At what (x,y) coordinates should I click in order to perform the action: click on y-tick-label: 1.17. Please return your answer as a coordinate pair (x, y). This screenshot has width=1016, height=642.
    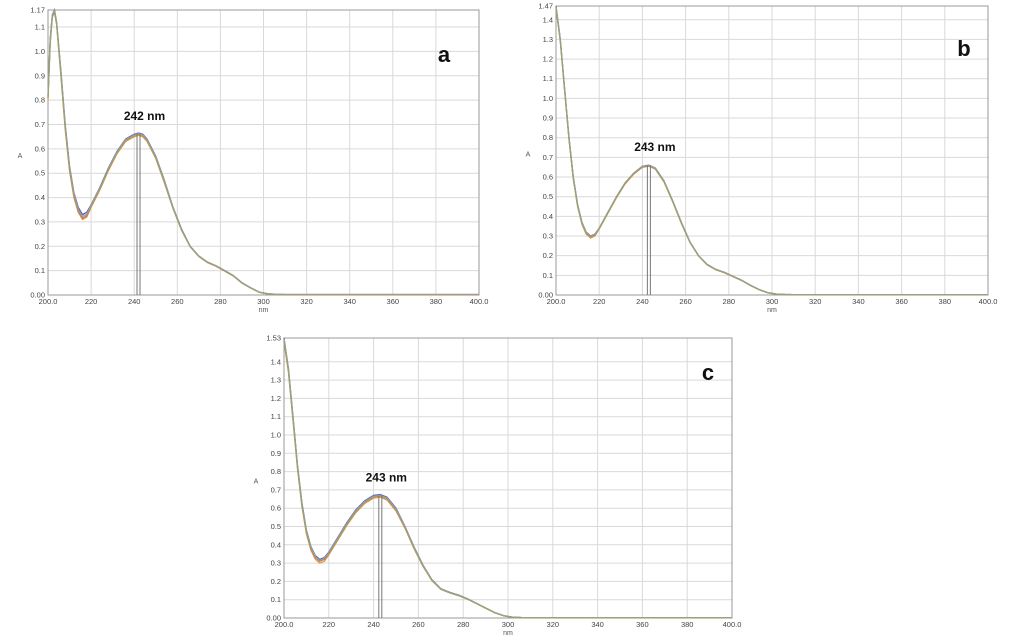
    Looking at the image, I should click on (37, 10).